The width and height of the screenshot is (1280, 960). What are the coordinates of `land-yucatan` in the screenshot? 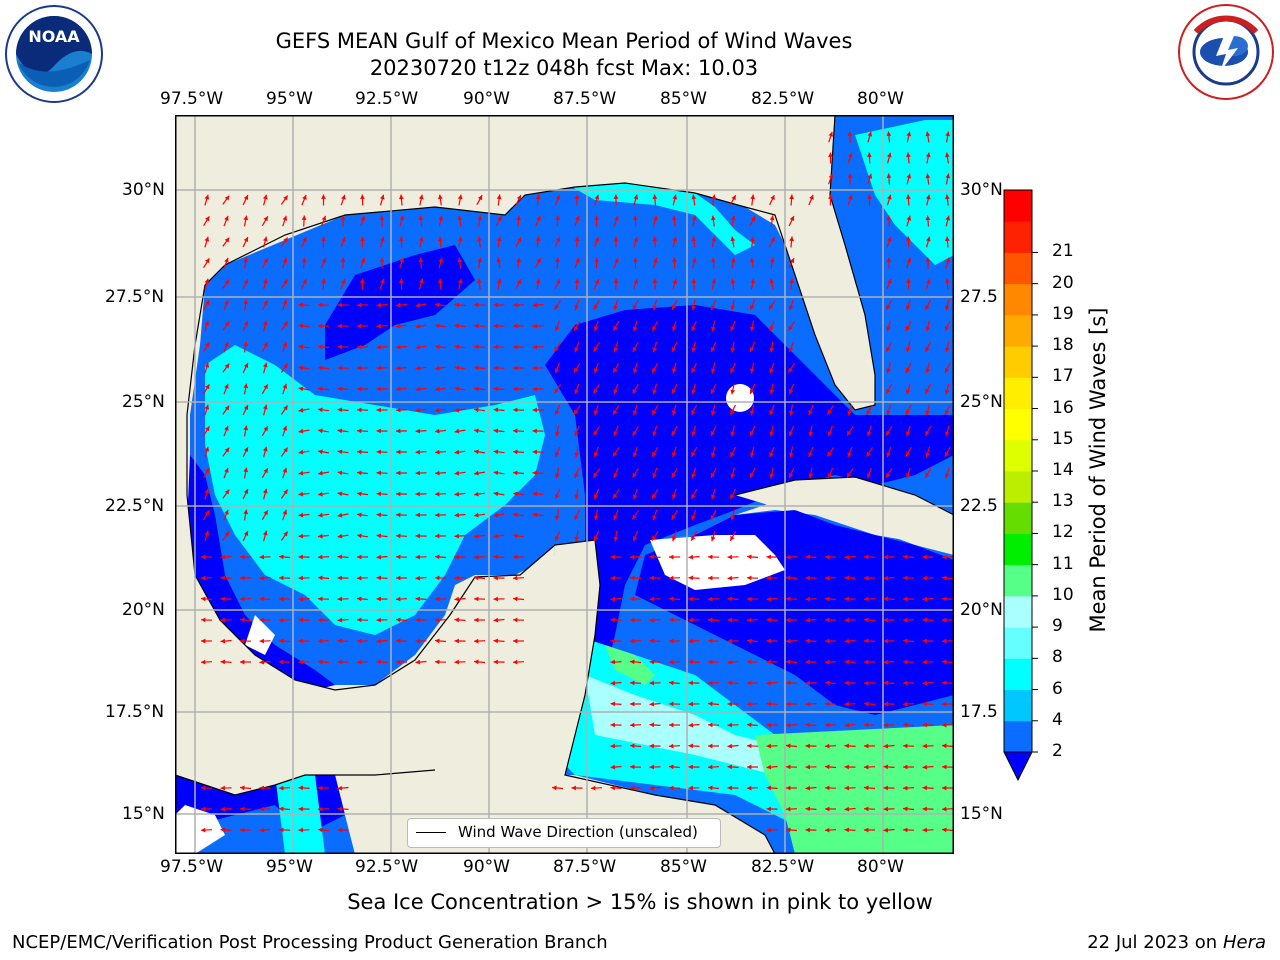 It's located at (567, 657).